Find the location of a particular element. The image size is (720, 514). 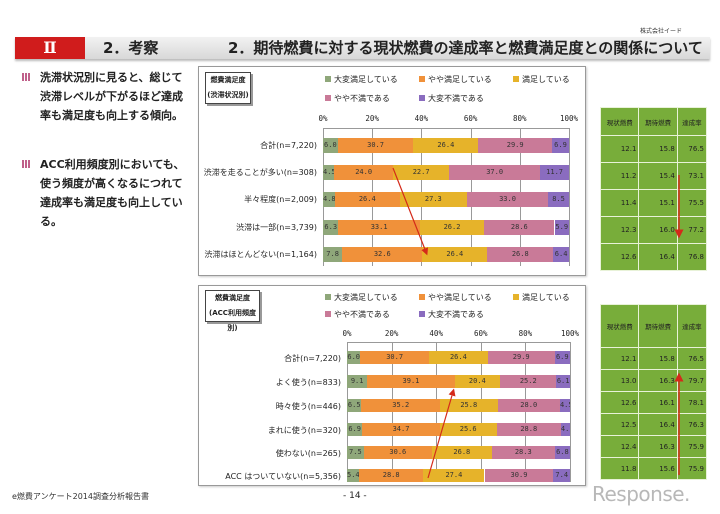

bar-segment: 8.5 is located at coordinates (558, 199).